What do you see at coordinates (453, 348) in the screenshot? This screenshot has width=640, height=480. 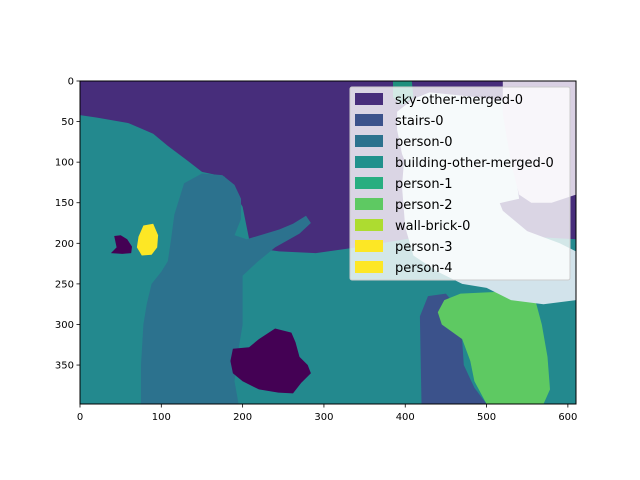 I see `stairs-region` at bounding box center [453, 348].